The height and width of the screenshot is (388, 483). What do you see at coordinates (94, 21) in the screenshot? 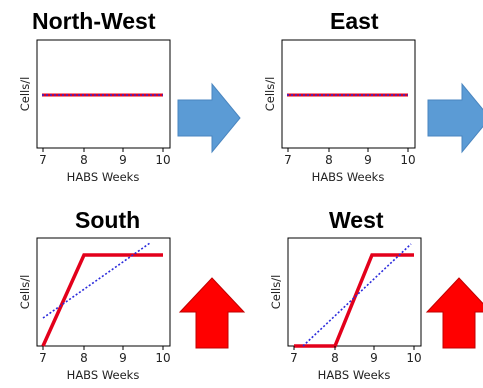
I see `panel-title-north-west: North-West` at bounding box center [94, 21].